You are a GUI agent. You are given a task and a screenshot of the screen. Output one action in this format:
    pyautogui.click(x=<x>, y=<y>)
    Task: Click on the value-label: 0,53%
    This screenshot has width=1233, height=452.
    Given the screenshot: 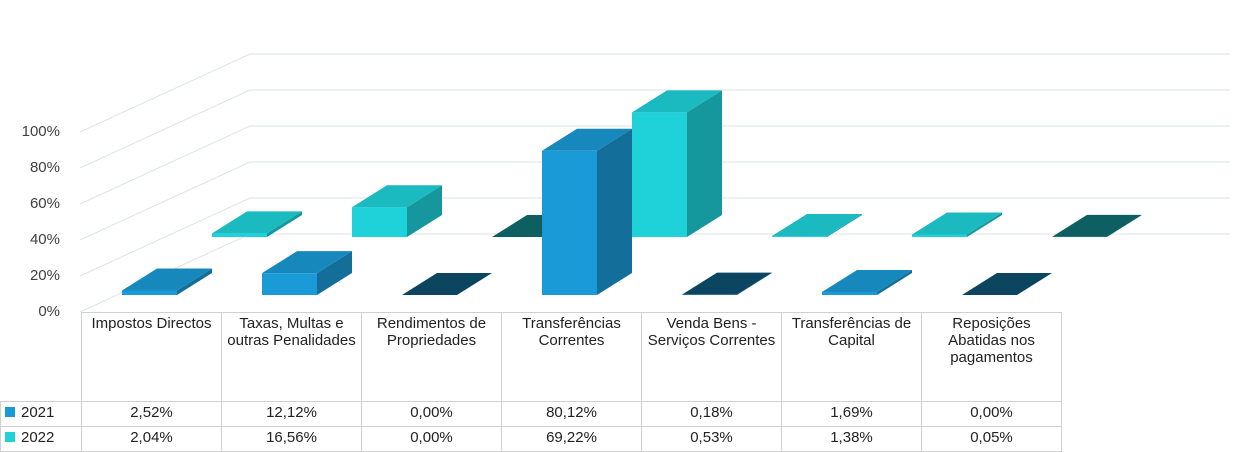 What is the action you would take?
    pyautogui.click(x=711, y=439)
    